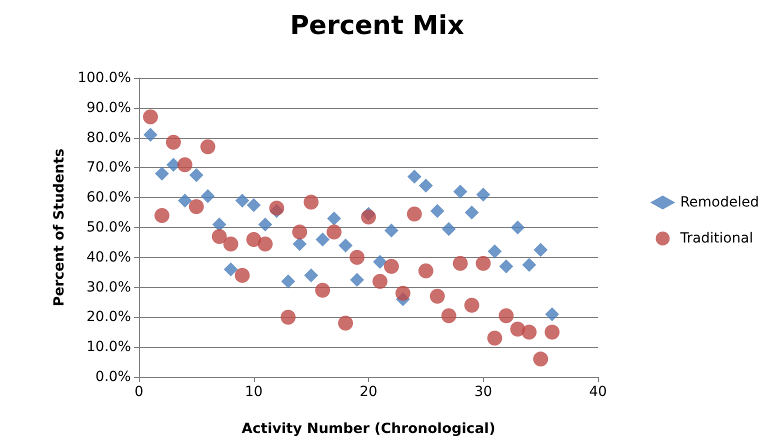 This screenshot has height=441, width=772. Describe the element at coordinates (108, 198) in the screenshot. I see `y-tick-label: 60.0%` at that location.